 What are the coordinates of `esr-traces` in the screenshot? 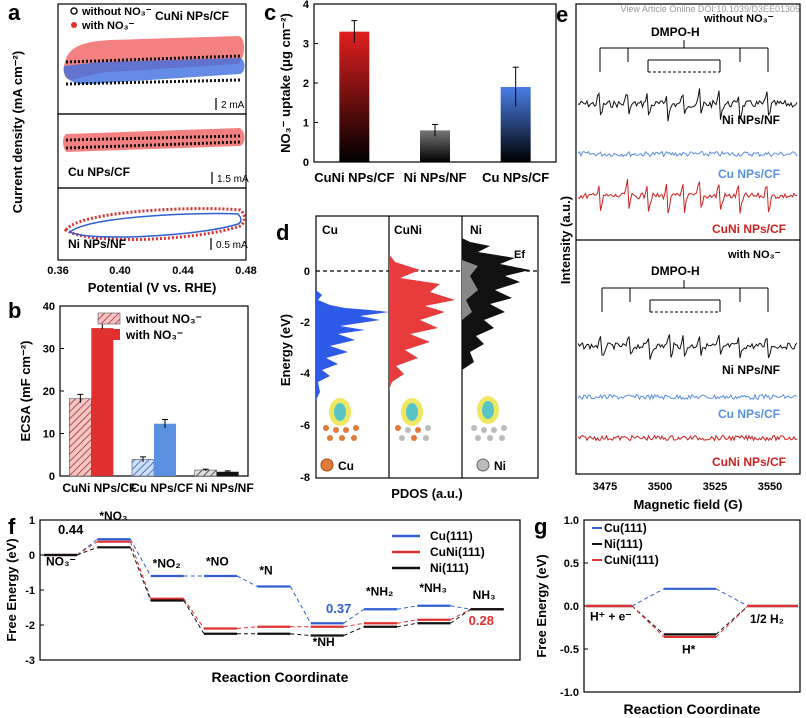 It's located at (687, 265).